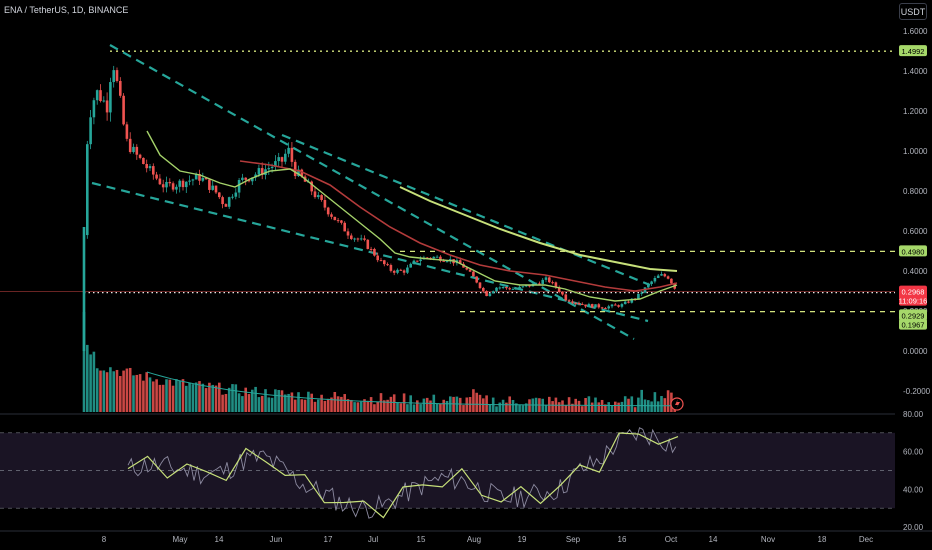  Describe the element at coordinates (373, 539) in the screenshot. I see `time-tick-label: Jul` at that location.